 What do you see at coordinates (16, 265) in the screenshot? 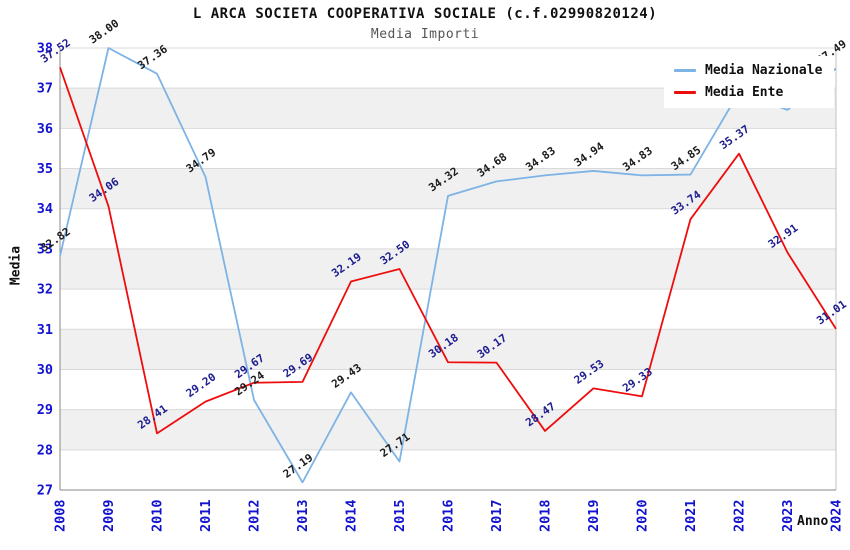
I see `y-axis-title: Media` at bounding box center [16, 265].